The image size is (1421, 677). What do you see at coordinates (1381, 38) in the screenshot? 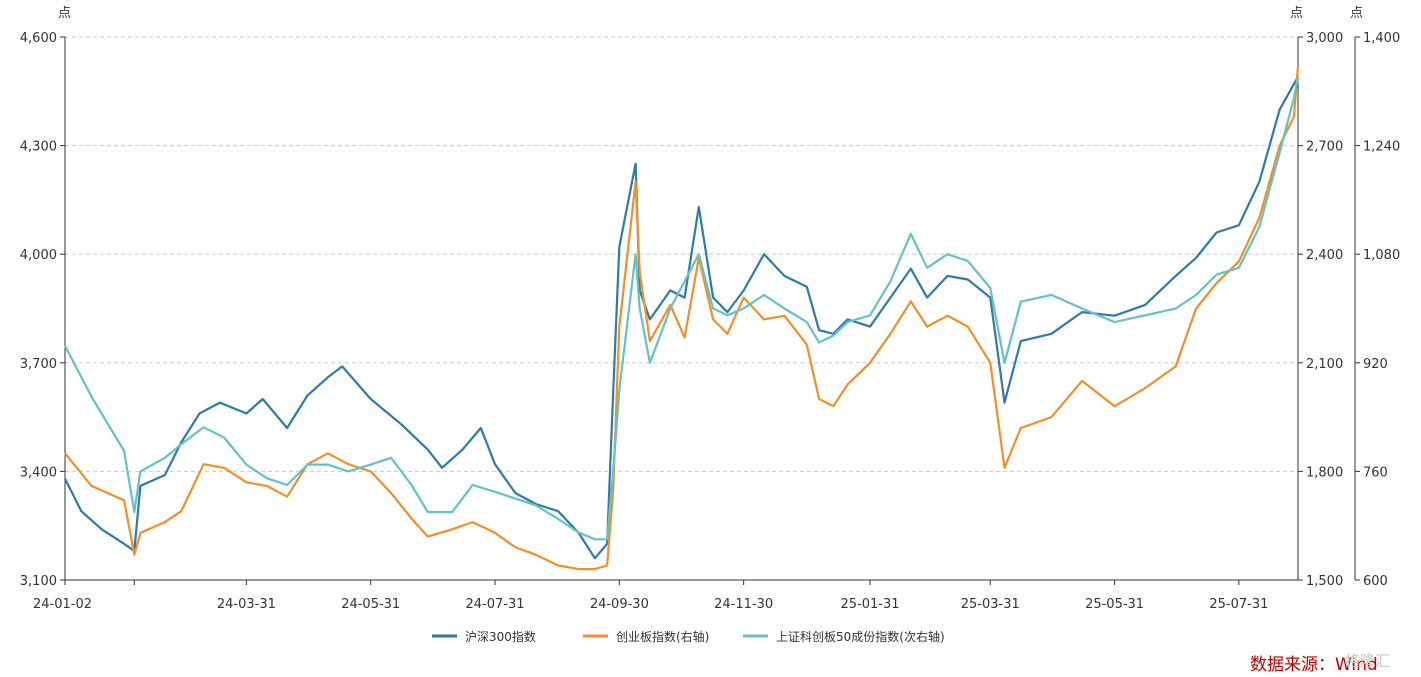
I see `right2-tick-label: 1,400` at bounding box center [1381, 38].